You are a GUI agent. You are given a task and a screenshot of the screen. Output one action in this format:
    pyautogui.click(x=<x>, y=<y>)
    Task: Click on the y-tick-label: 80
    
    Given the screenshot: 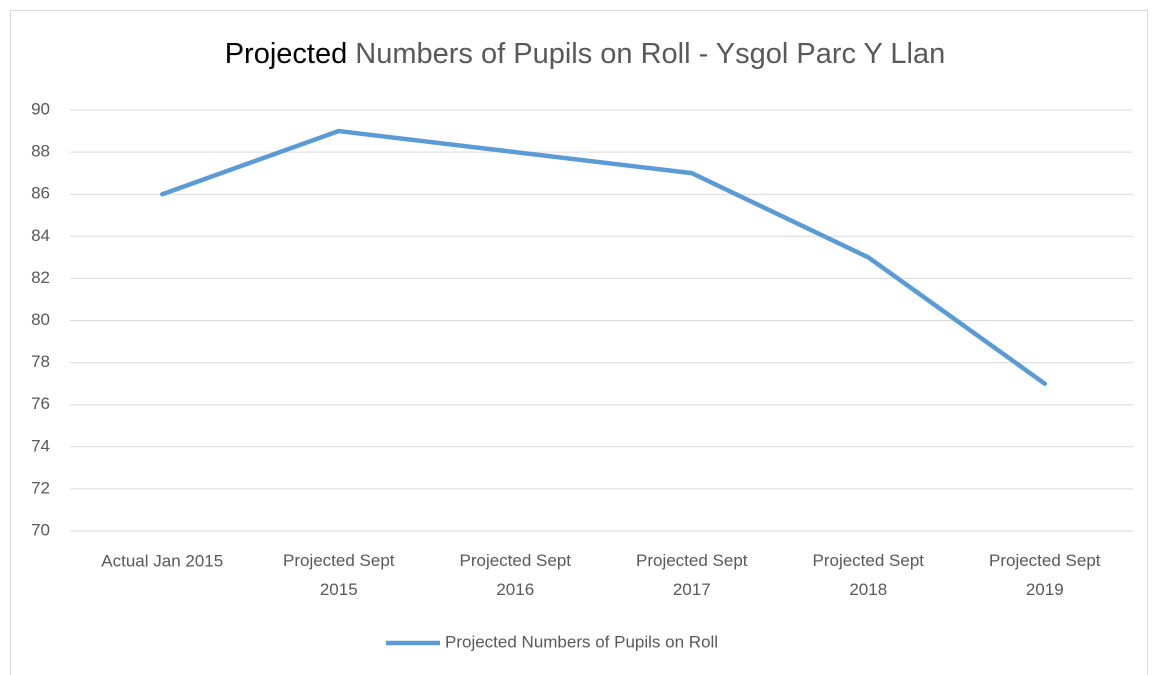 What is the action you would take?
    pyautogui.click(x=40, y=319)
    